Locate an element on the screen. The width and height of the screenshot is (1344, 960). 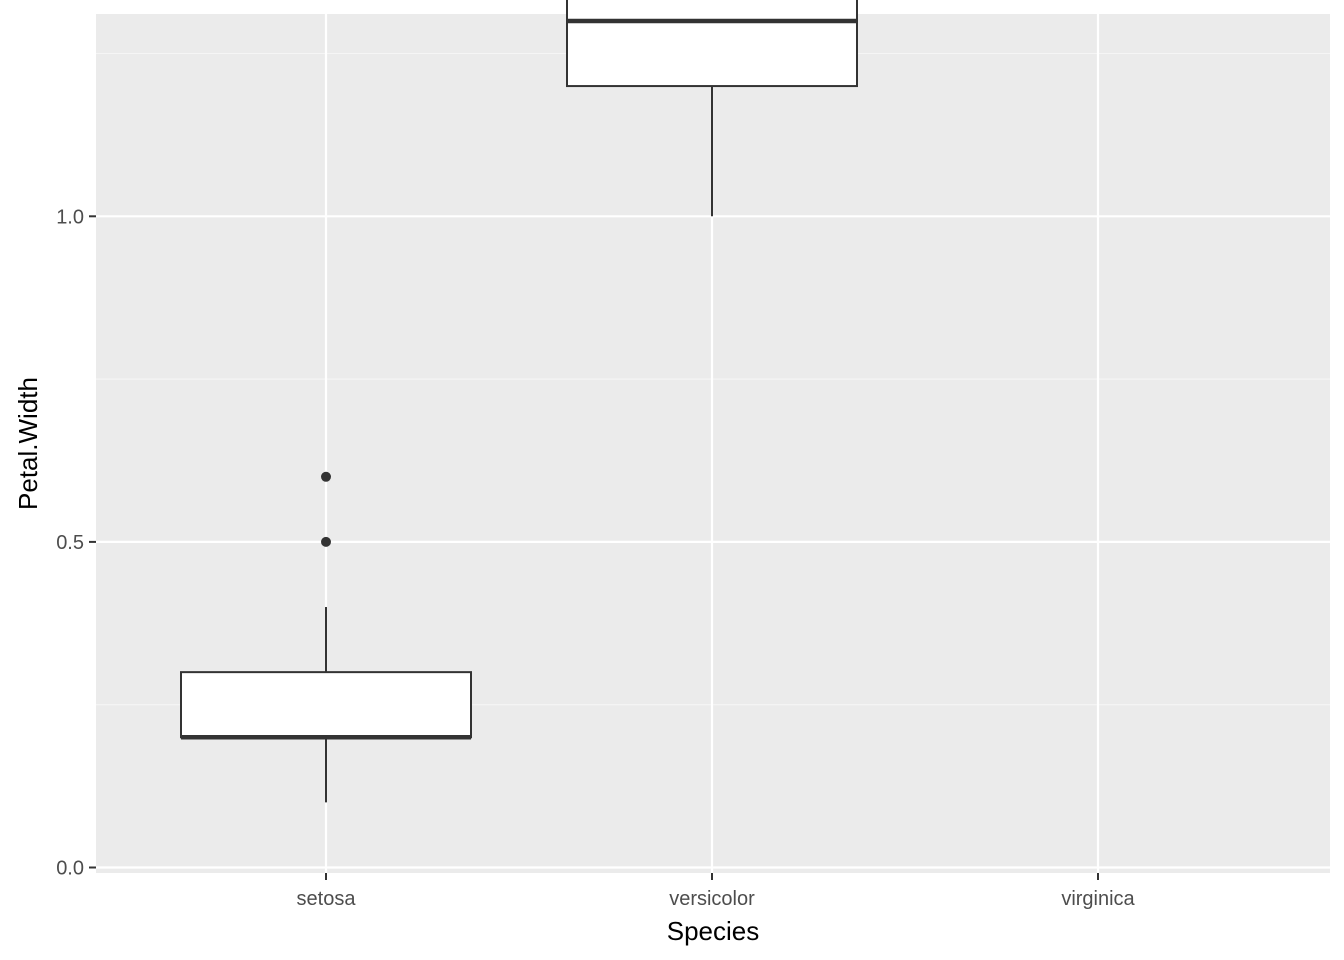
x-tick-label: versicolor is located at coordinates (712, 899).